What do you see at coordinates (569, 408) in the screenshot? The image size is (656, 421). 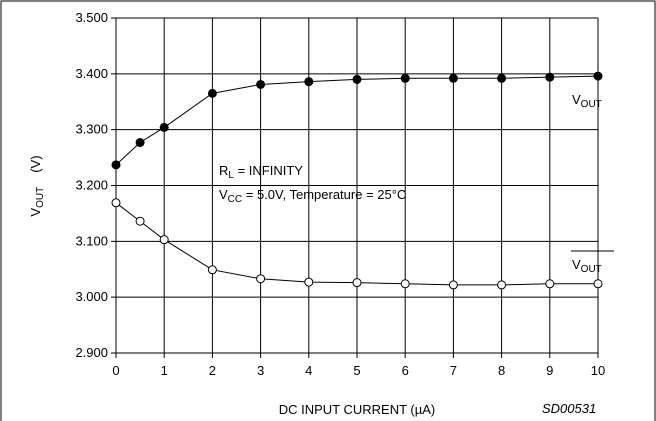 I see `figure-code: SD00531` at bounding box center [569, 408].